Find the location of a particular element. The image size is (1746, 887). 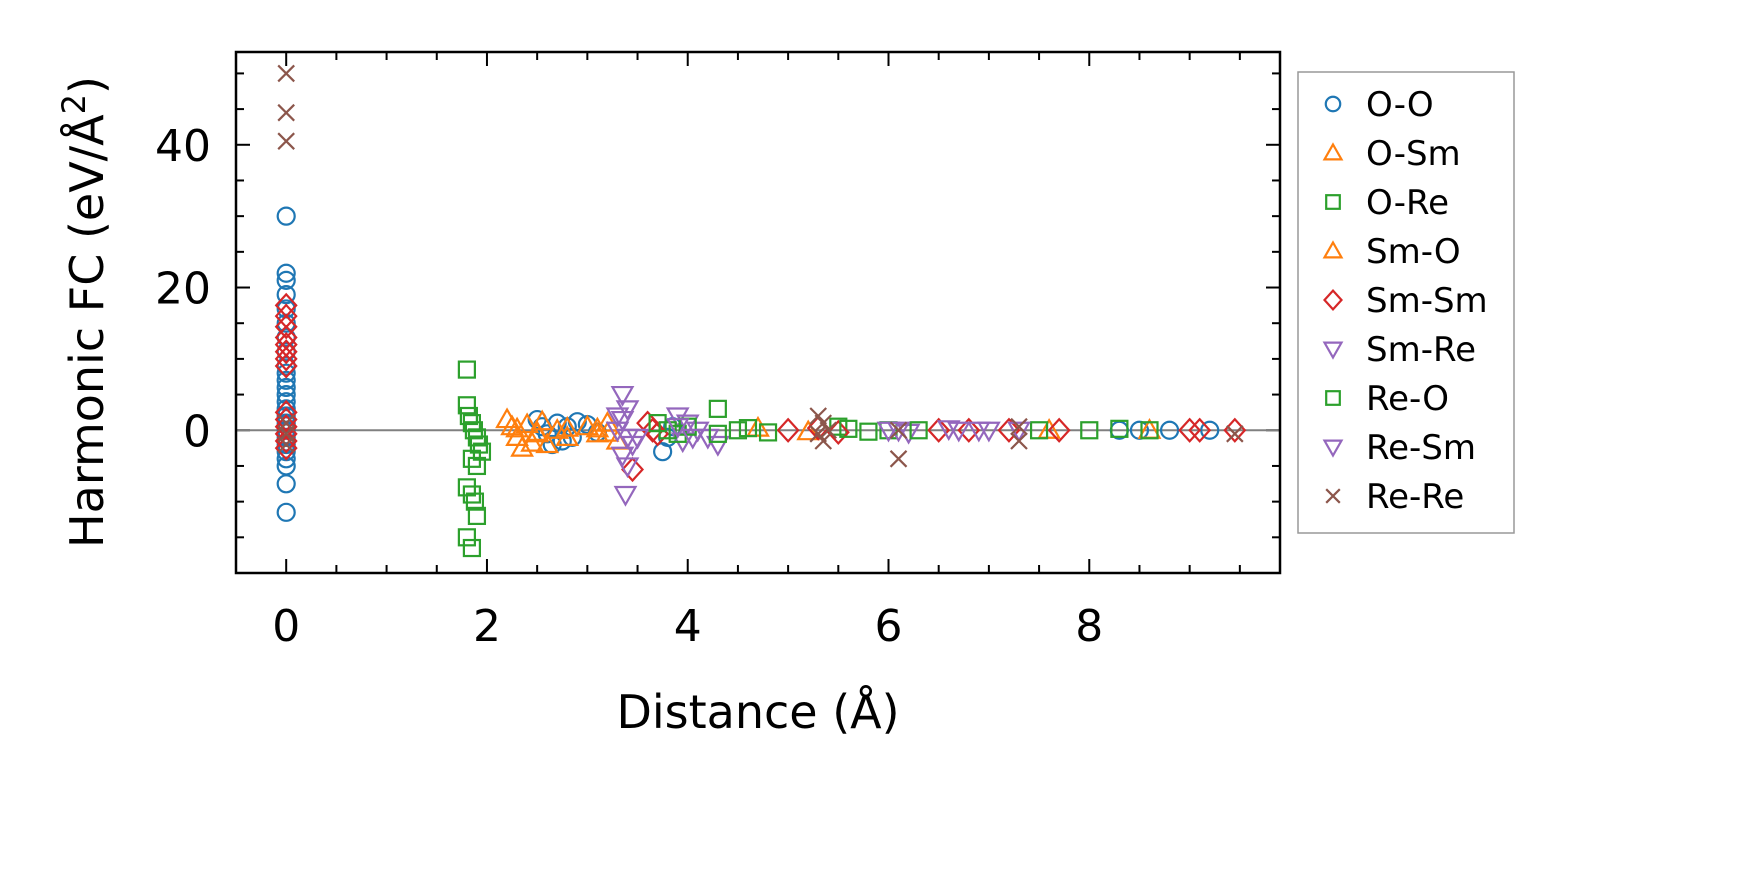

legend-entry-re-re: Re-Re is located at coordinates (1394, 497).